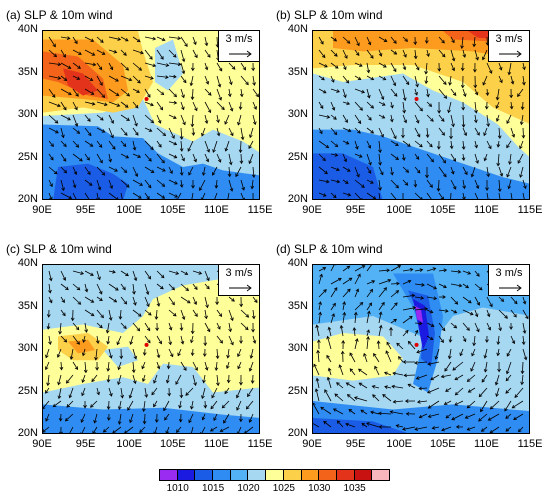 The height and width of the screenshot is (496, 550). I want to click on lon-tick-label: 105E, so click(442, 210).